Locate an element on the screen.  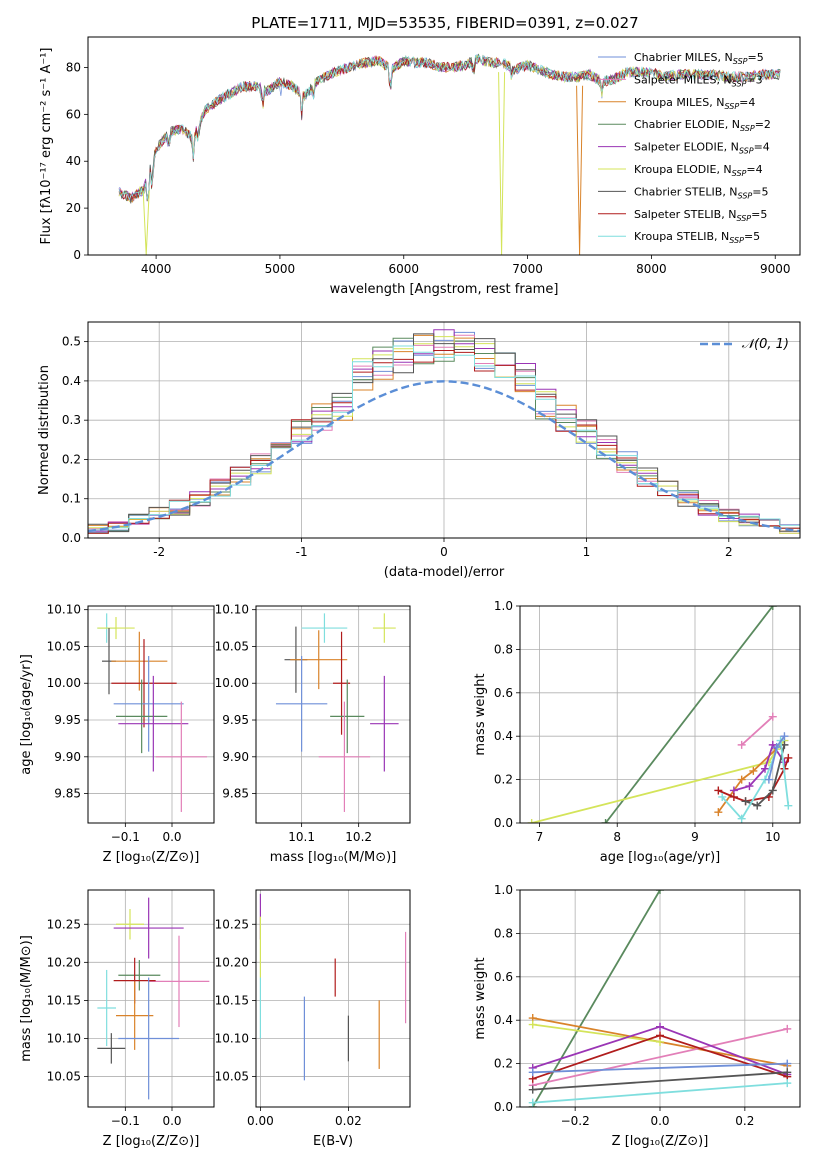
weight_vs_Z-ytick-label: 0.0 is located at coordinates (503, 1107).